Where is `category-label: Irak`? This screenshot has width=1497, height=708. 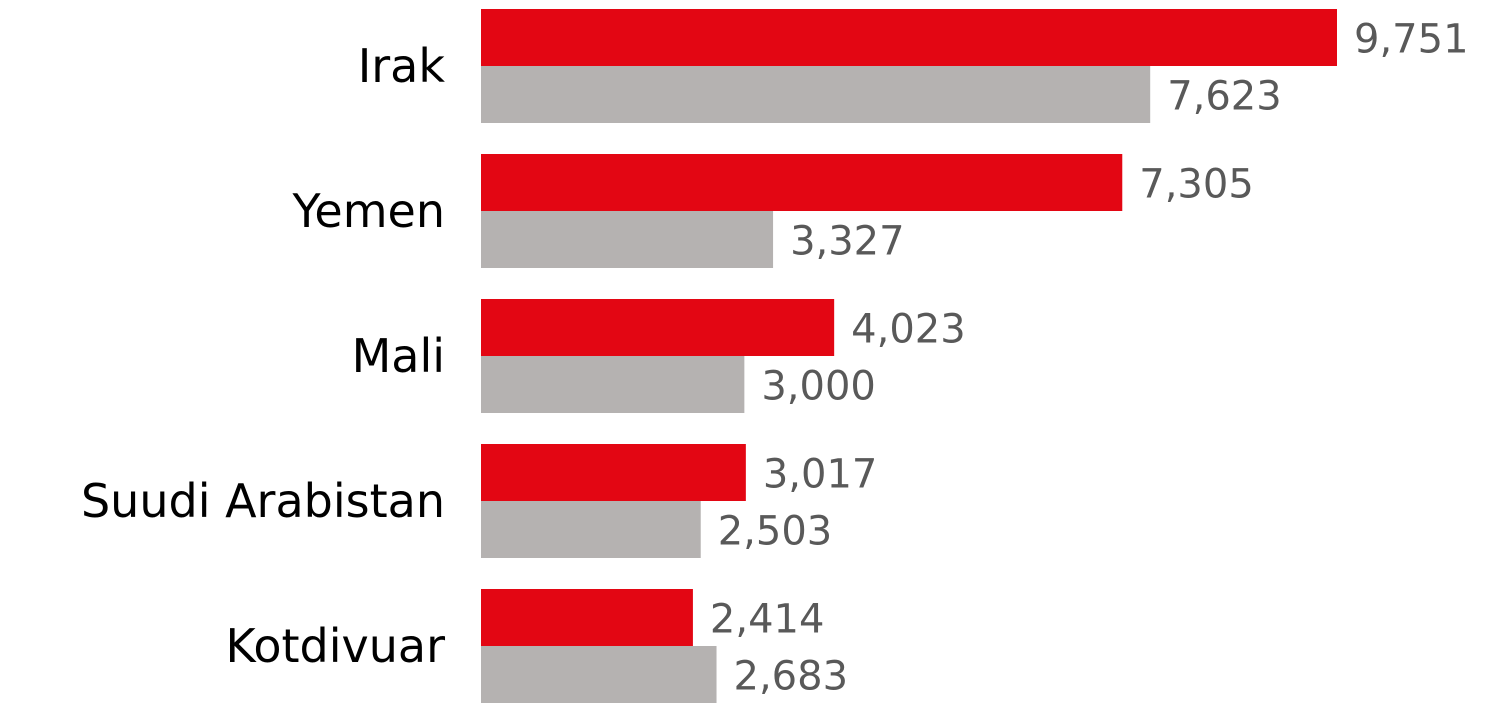 category-label: Irak is located at coordinates (402, 66).